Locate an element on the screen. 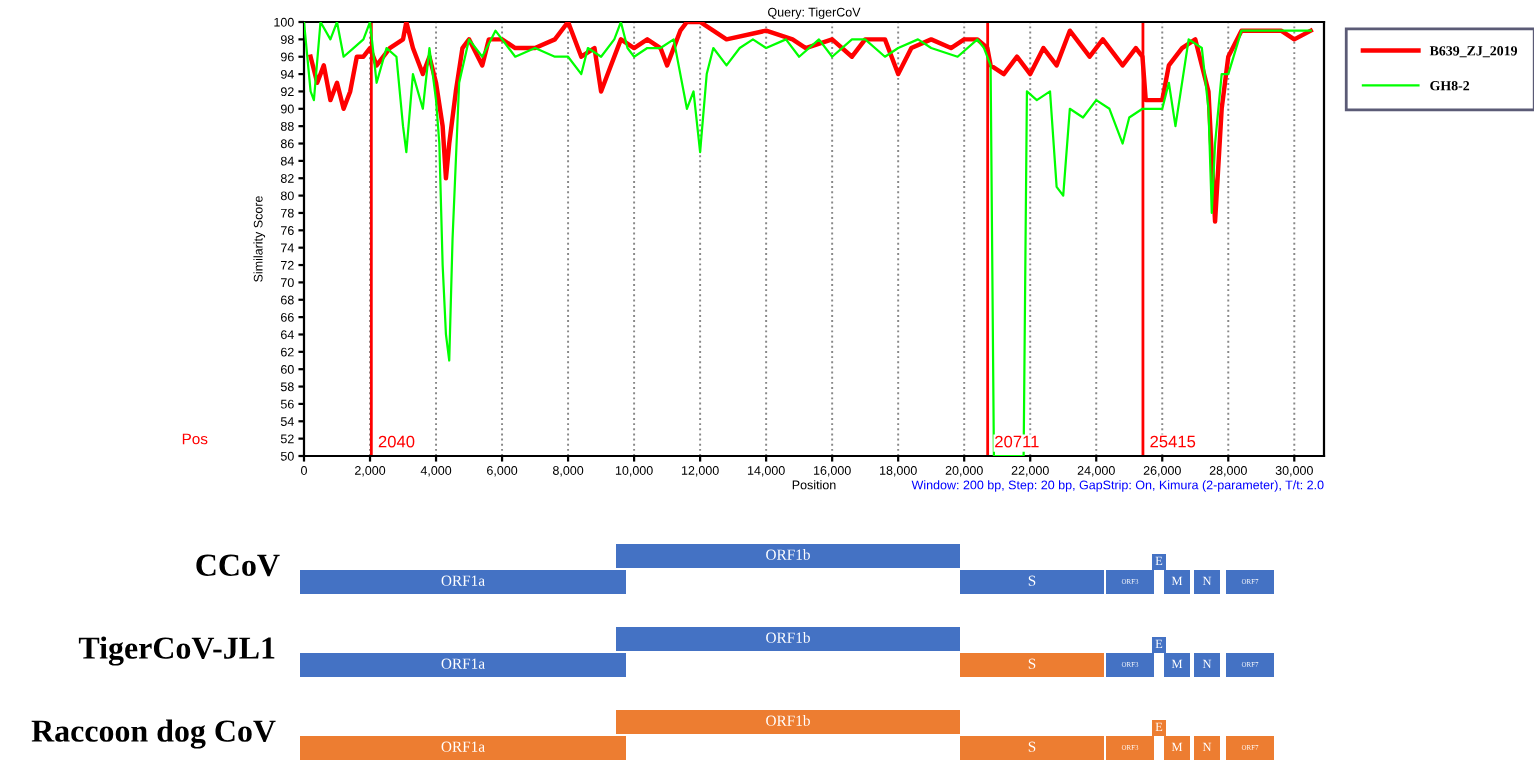  ref-line-label: 25415 is located at coordinates (1173, 441).